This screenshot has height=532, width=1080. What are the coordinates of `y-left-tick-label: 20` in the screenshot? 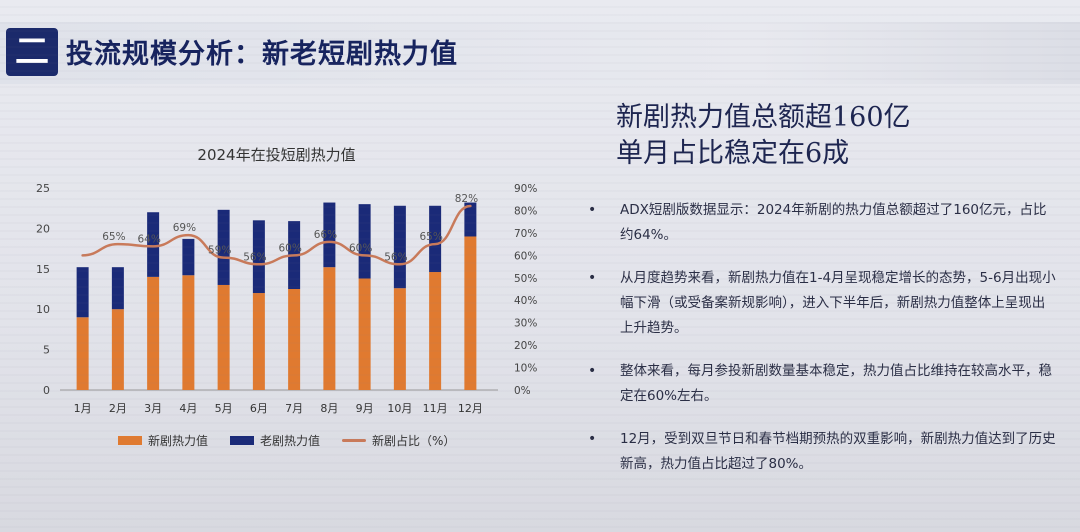 It's located at (43, 228).